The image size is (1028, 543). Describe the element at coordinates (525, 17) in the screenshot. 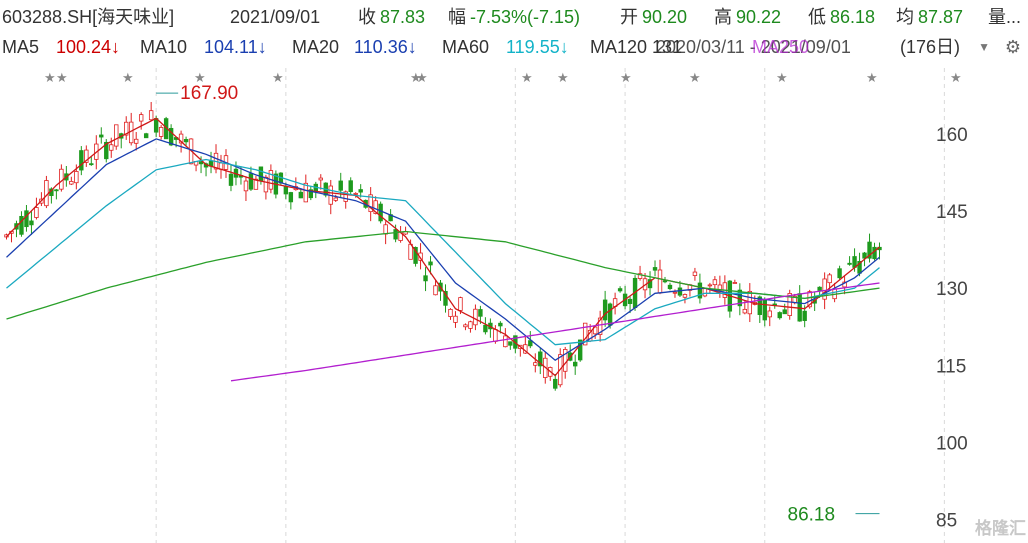

I see `change-value: -7.53%(-7.15)` at that location.